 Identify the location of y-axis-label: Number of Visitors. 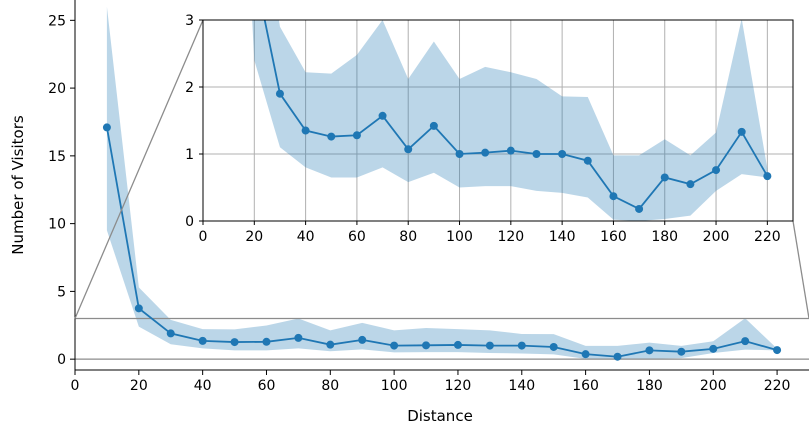
(18, 185).